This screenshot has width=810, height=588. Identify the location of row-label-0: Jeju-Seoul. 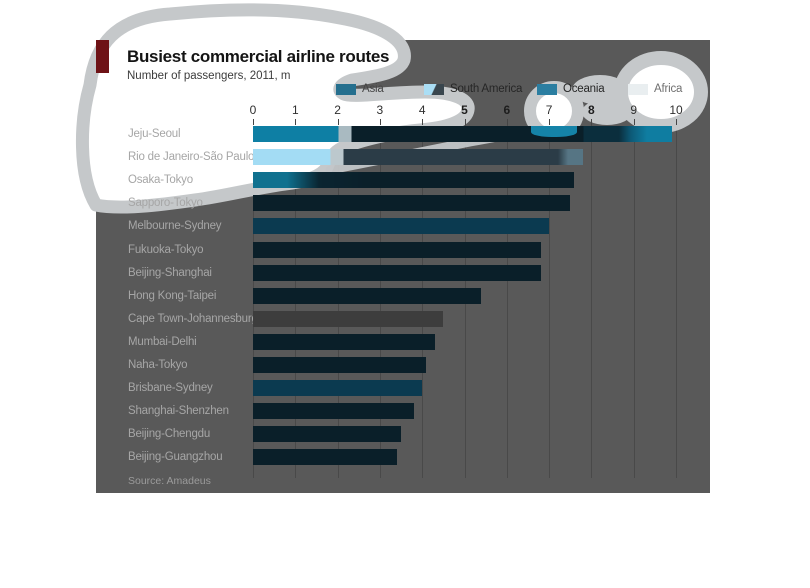
(154, 134).